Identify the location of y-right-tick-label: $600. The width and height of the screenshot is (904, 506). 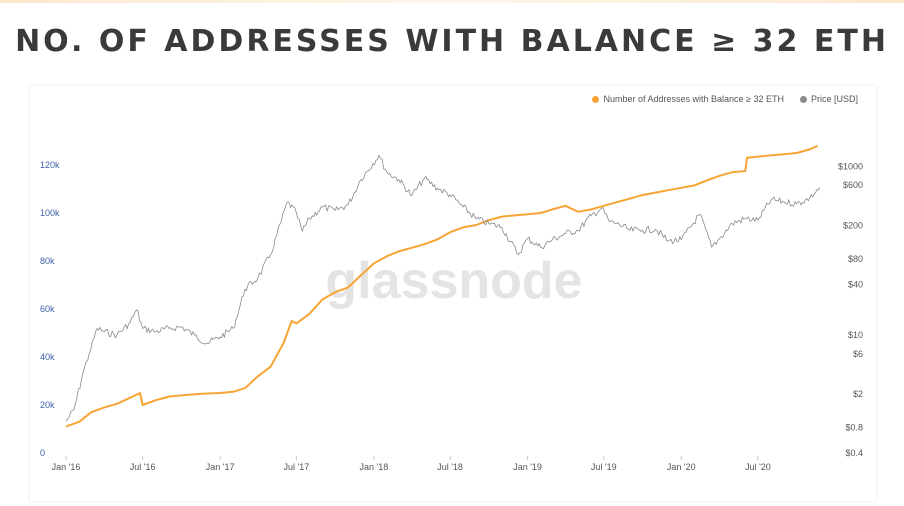
(853, 185).